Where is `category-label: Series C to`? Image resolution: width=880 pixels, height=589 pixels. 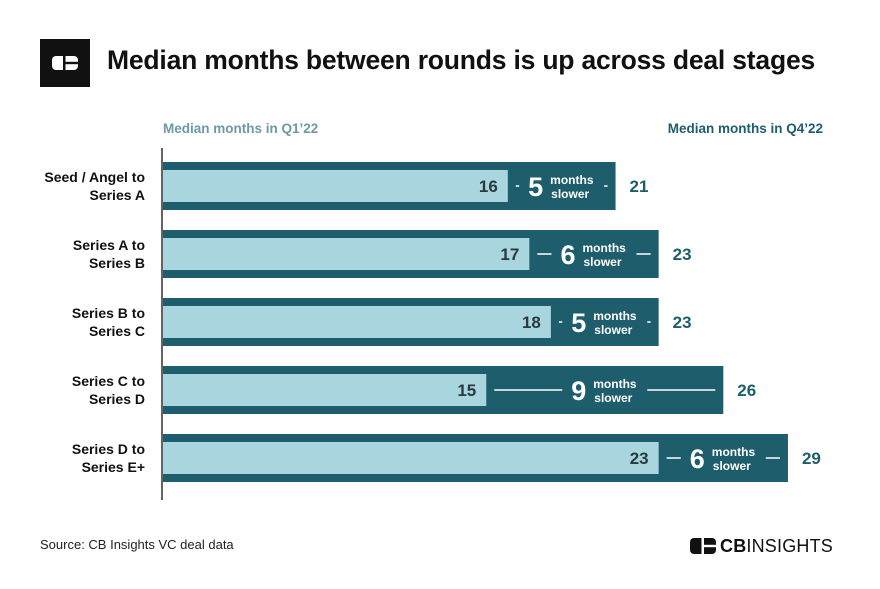
category-label: Series C to is located at coordinates (108, 381).